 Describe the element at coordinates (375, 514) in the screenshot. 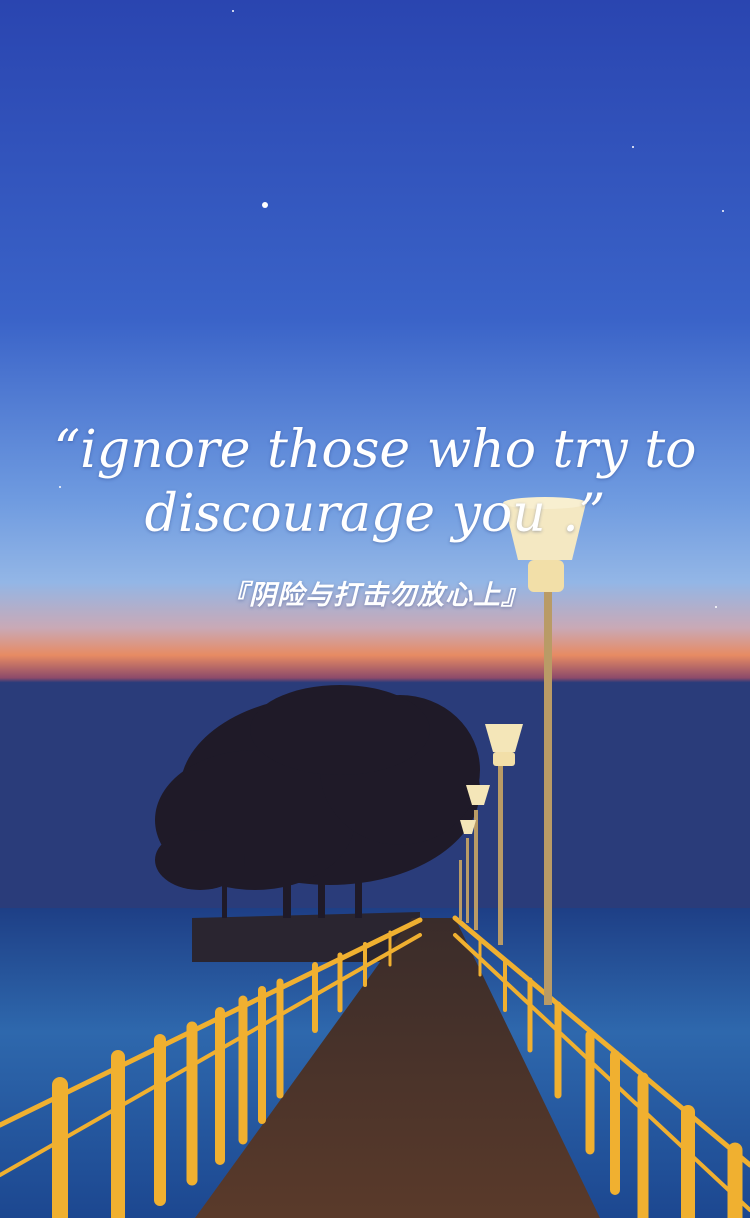

I see `quote-line-2: discourage you .”` at that location.